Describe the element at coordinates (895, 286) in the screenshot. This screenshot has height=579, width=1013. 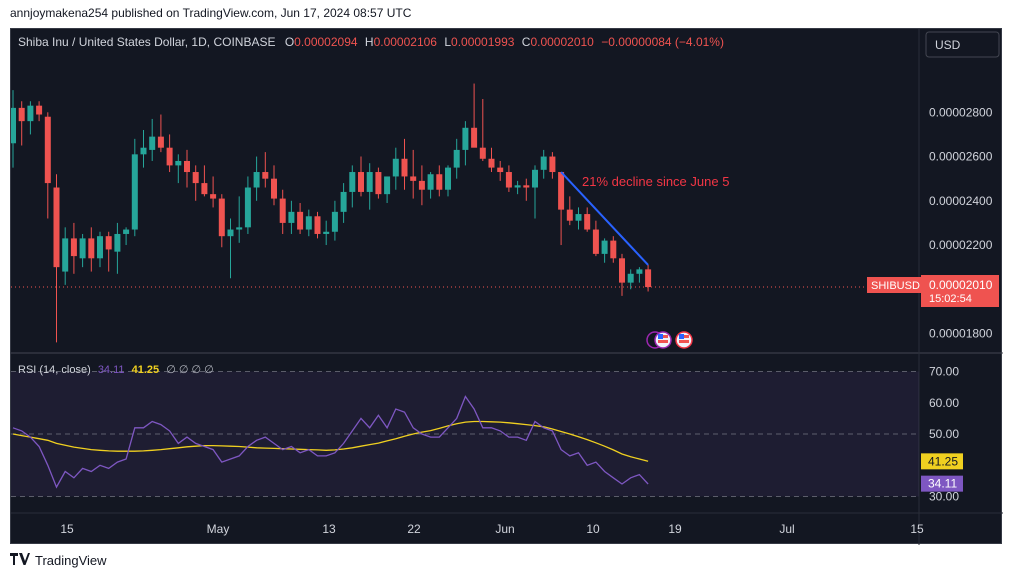
I see `price-tag-symbol: SHIBUSD` at that location.